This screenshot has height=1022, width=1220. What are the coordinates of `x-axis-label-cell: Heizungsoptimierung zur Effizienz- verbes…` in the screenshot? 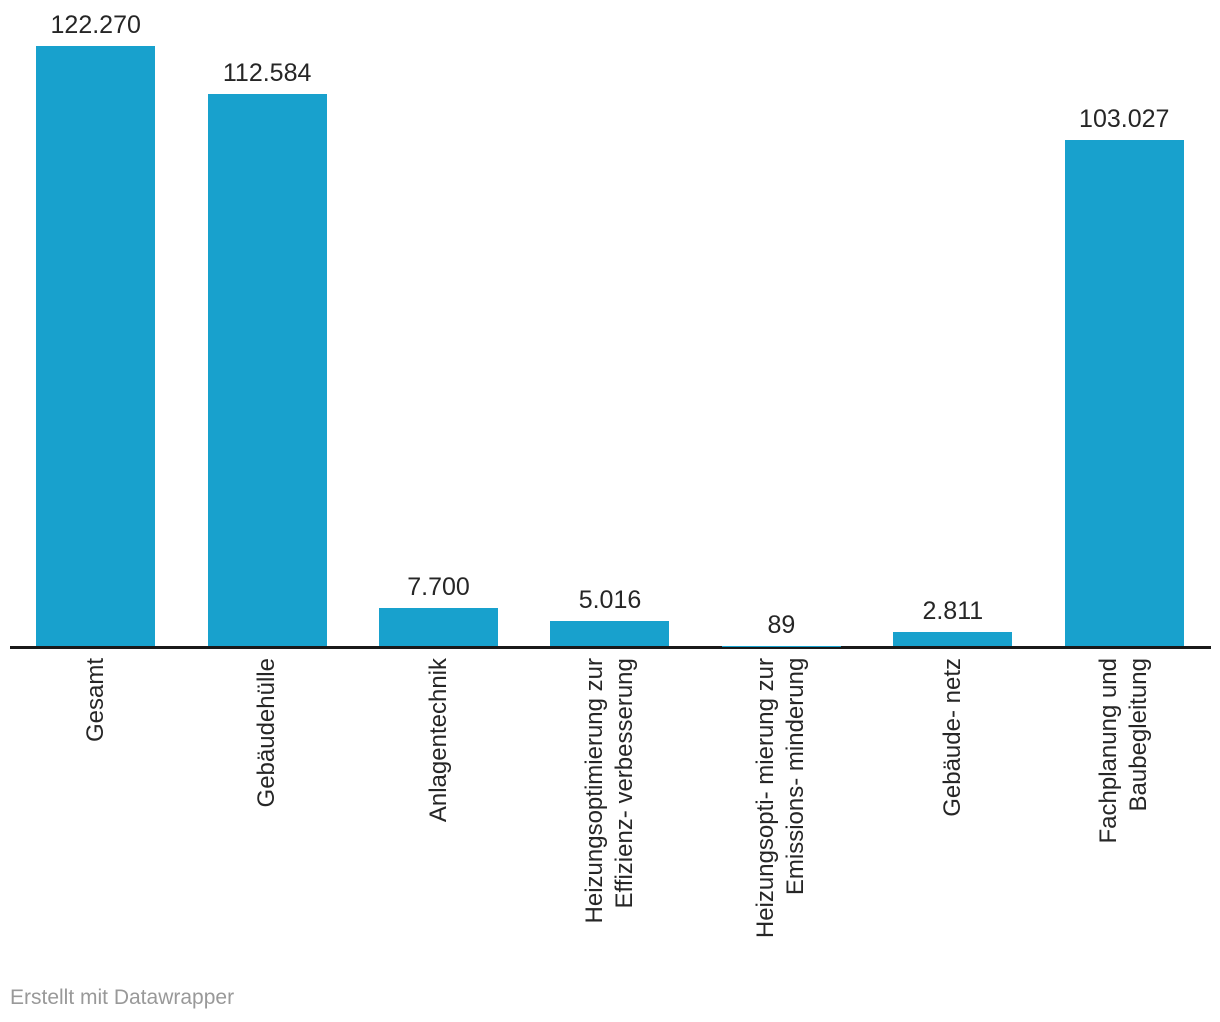 It's located at (609, 790).